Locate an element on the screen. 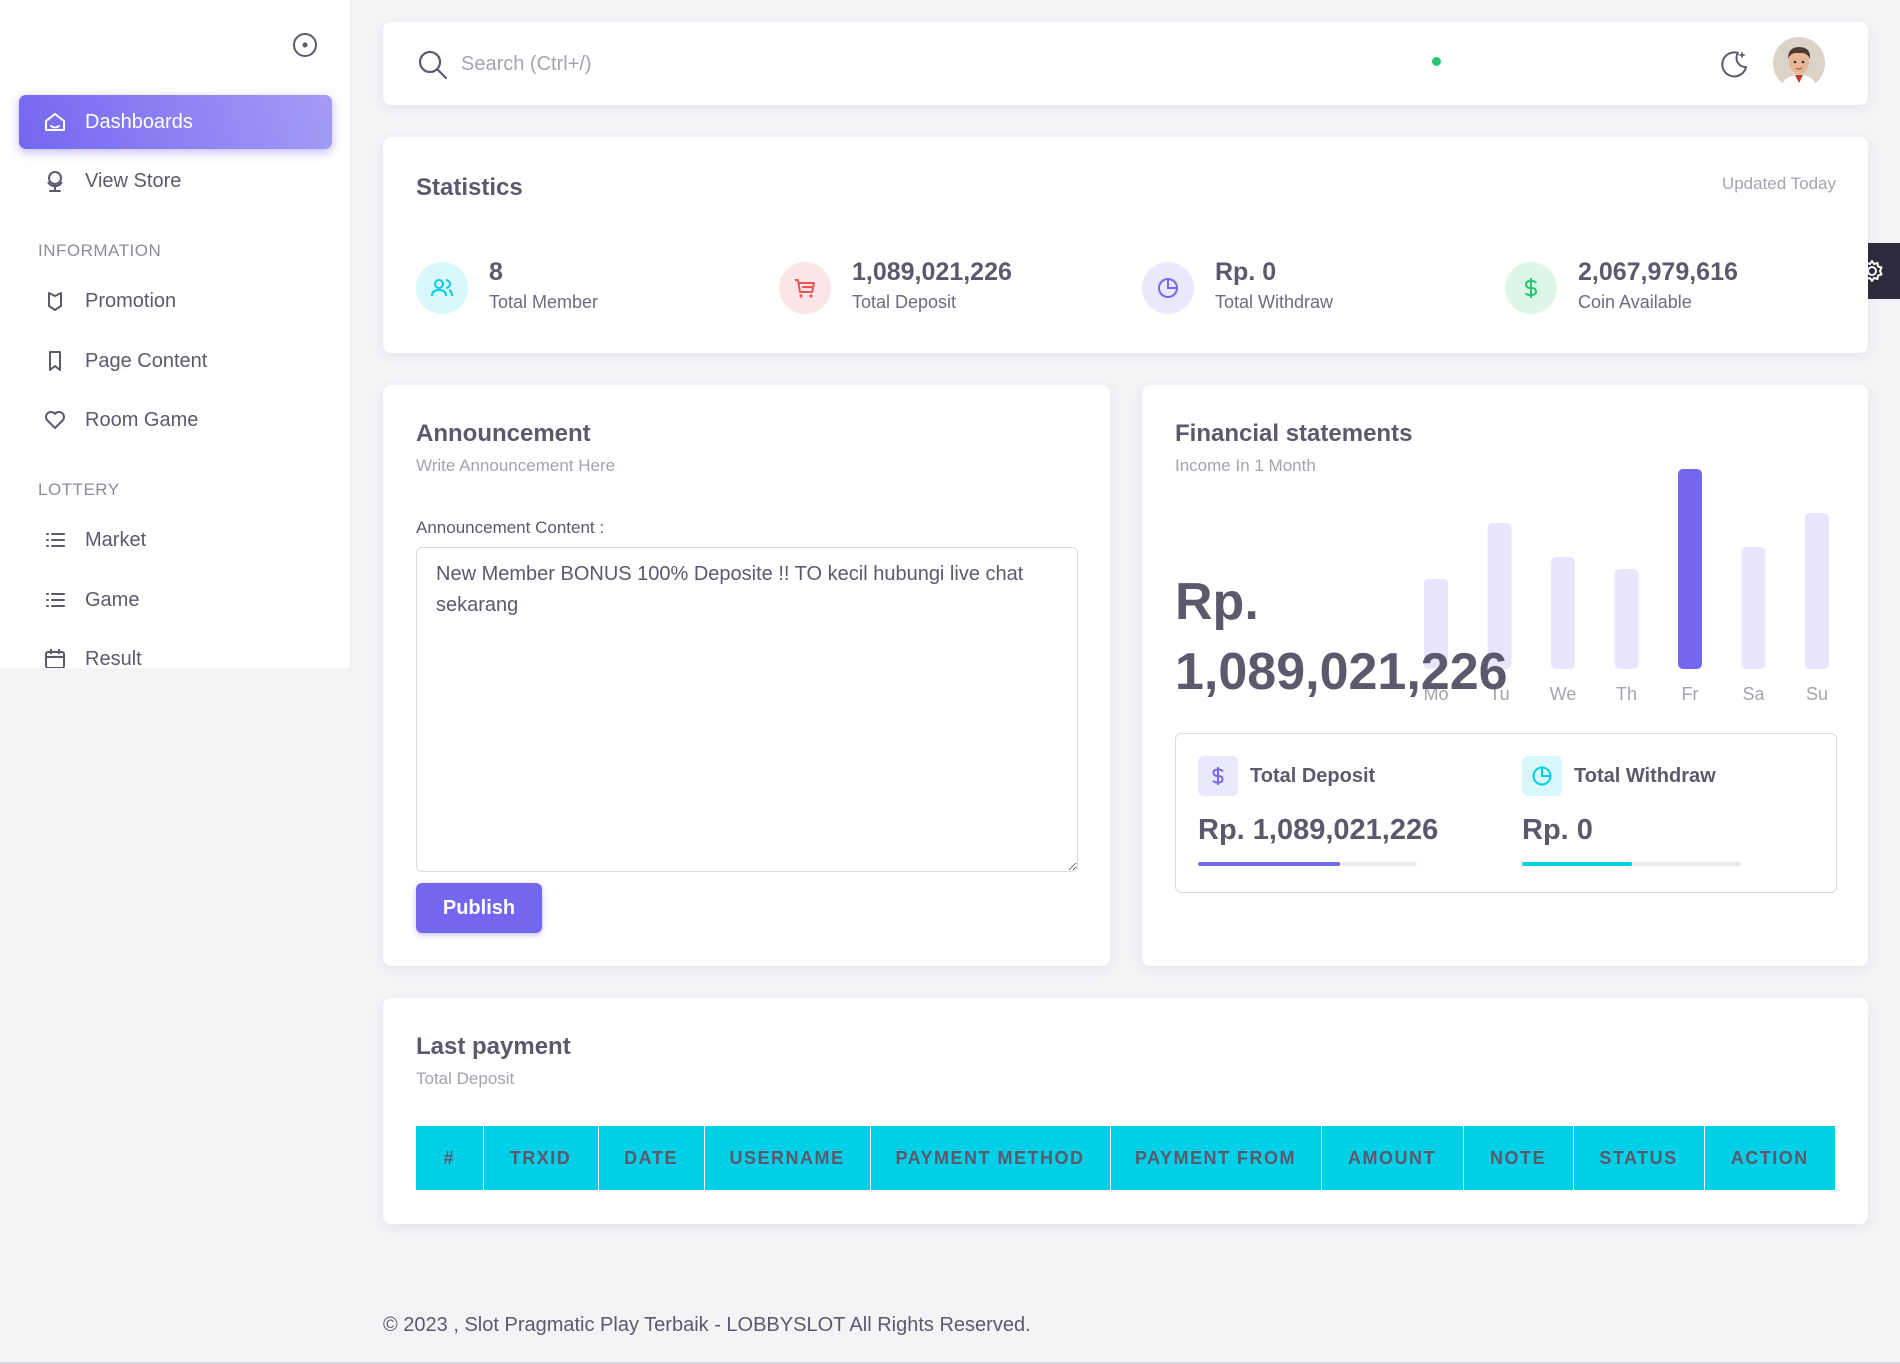 This screenshot has height=1364, width=1900. summary-deposit: Total Deposit Rp. 1,089,021,226 is located at coordinates (1318, 811).